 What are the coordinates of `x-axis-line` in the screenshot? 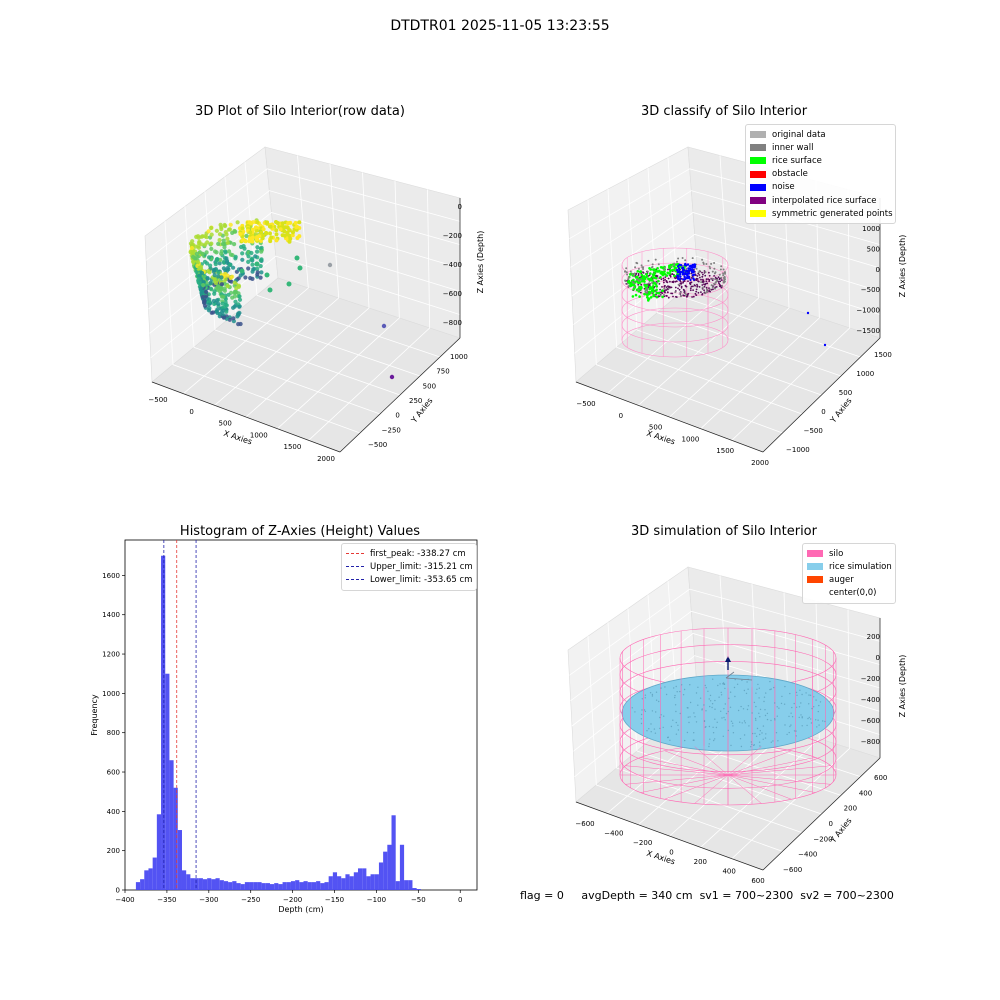 It's located at (669, 836).